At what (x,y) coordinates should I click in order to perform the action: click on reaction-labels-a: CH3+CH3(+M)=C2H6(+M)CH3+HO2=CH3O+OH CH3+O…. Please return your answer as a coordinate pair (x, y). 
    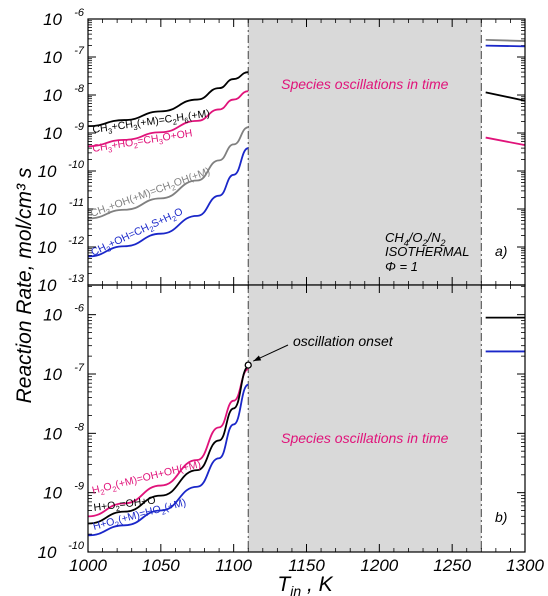
    Looking at the image, I should click on (150, 183).